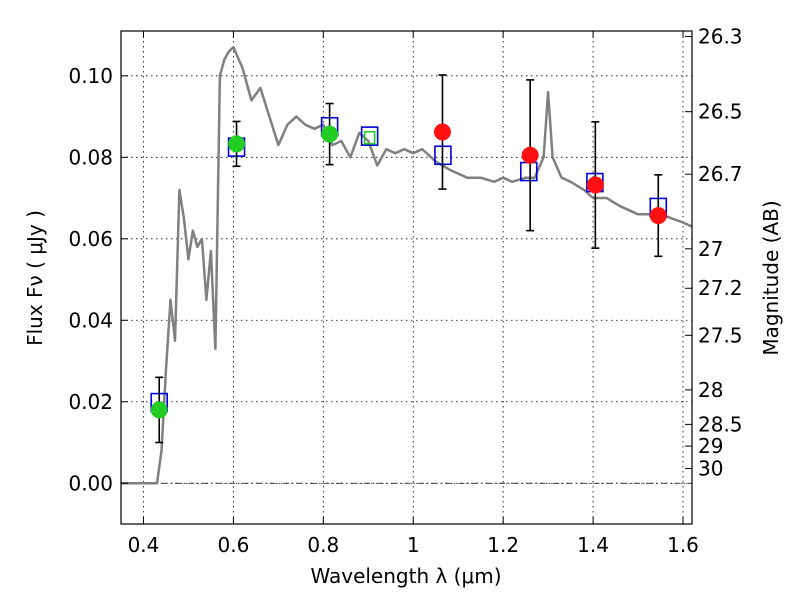 Image resolution: width=800 pixels, height=600 pixels. What do you see at coordinates (90, 157) in the screenshot?
I see `y-tick-label: 0.08` at bounding box center [90, 157].